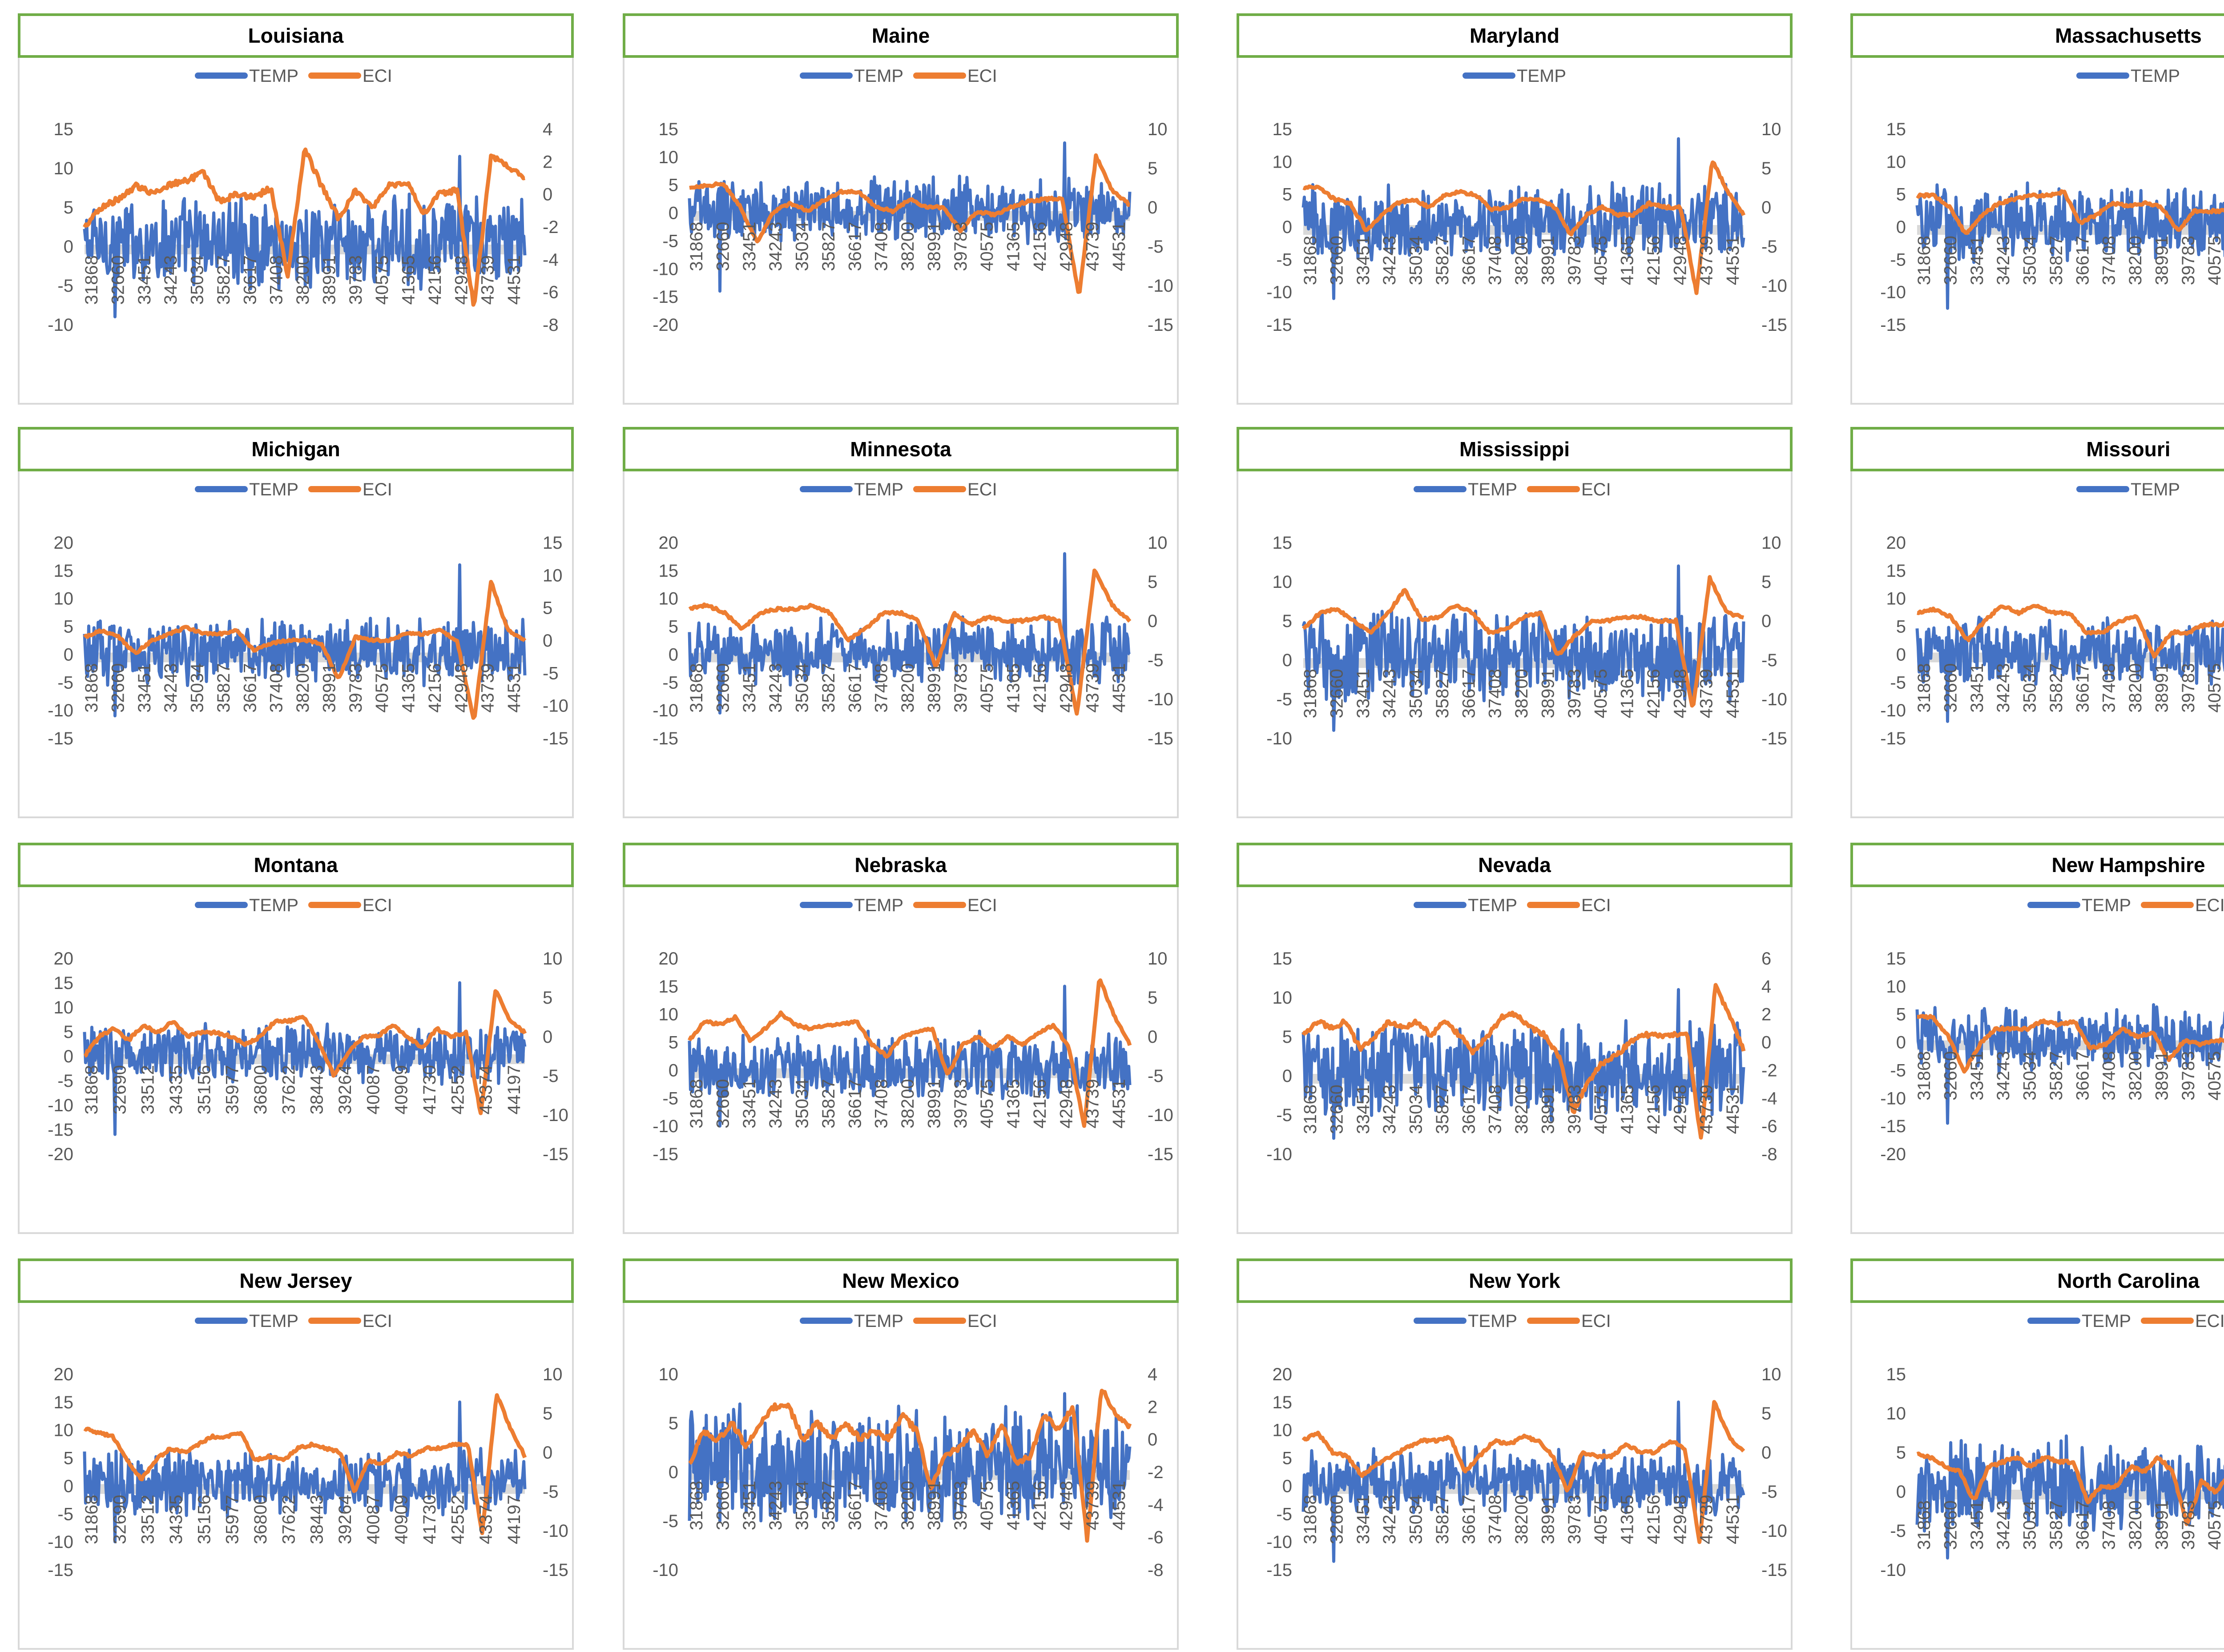 The height and width of the screenshot is (1652, 2224). Describe the element at coordinates (1514, 35) in the screenshot. I see `chart-title: Maryland` at that location.